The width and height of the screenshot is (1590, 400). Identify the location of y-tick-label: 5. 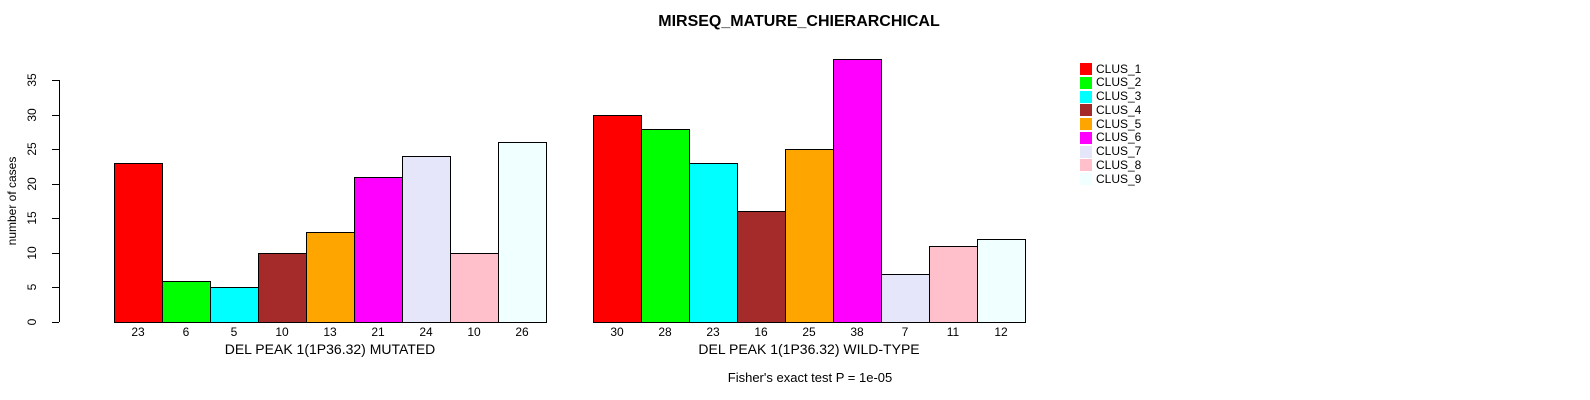
(32, 287).